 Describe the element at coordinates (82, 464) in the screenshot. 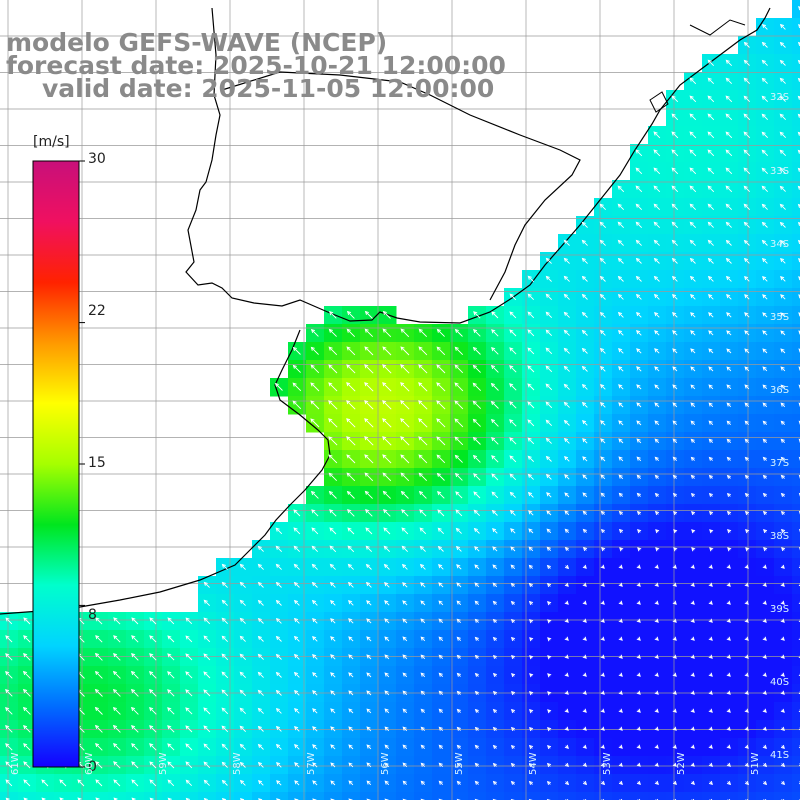

I see `colorbar-tick-marks` at that location.